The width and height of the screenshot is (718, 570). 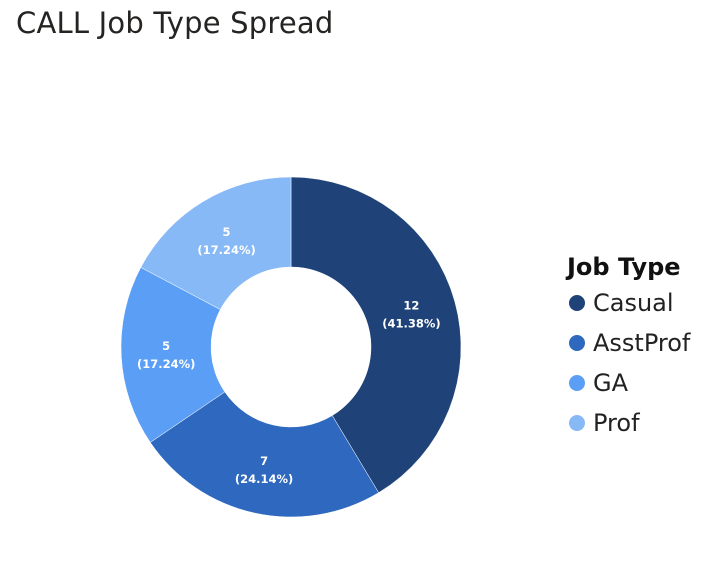 What do you see at coordinates (633, 303) in the screenshot?
I see `legend-label: Casual` at bounding box center [633, 303].